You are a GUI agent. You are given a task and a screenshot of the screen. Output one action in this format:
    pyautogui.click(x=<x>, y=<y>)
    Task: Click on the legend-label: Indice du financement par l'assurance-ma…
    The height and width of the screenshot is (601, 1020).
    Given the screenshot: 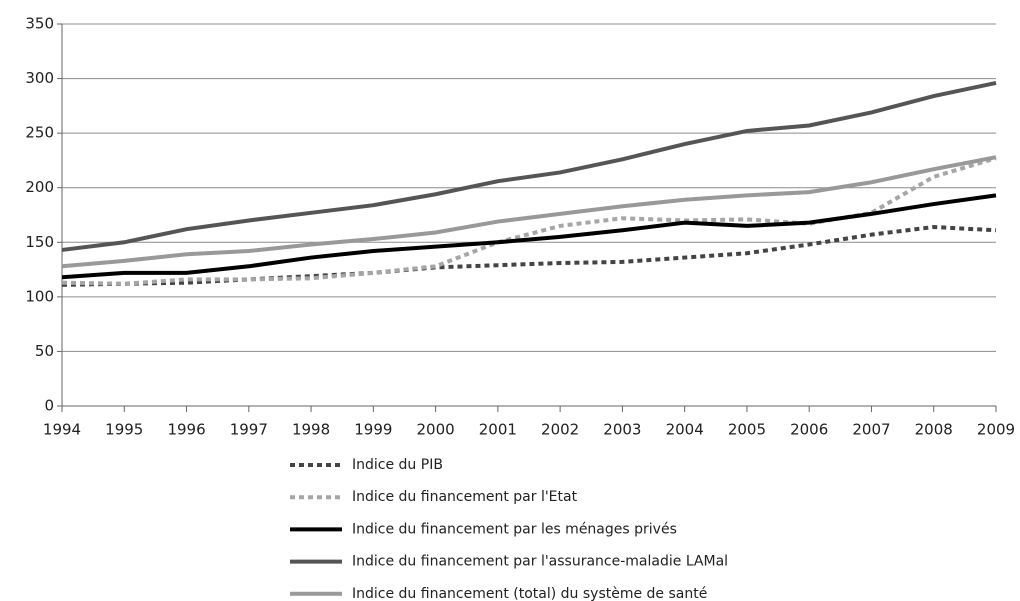 What is the action you would take?
    pyautogui.click(x=540, y=562)
    